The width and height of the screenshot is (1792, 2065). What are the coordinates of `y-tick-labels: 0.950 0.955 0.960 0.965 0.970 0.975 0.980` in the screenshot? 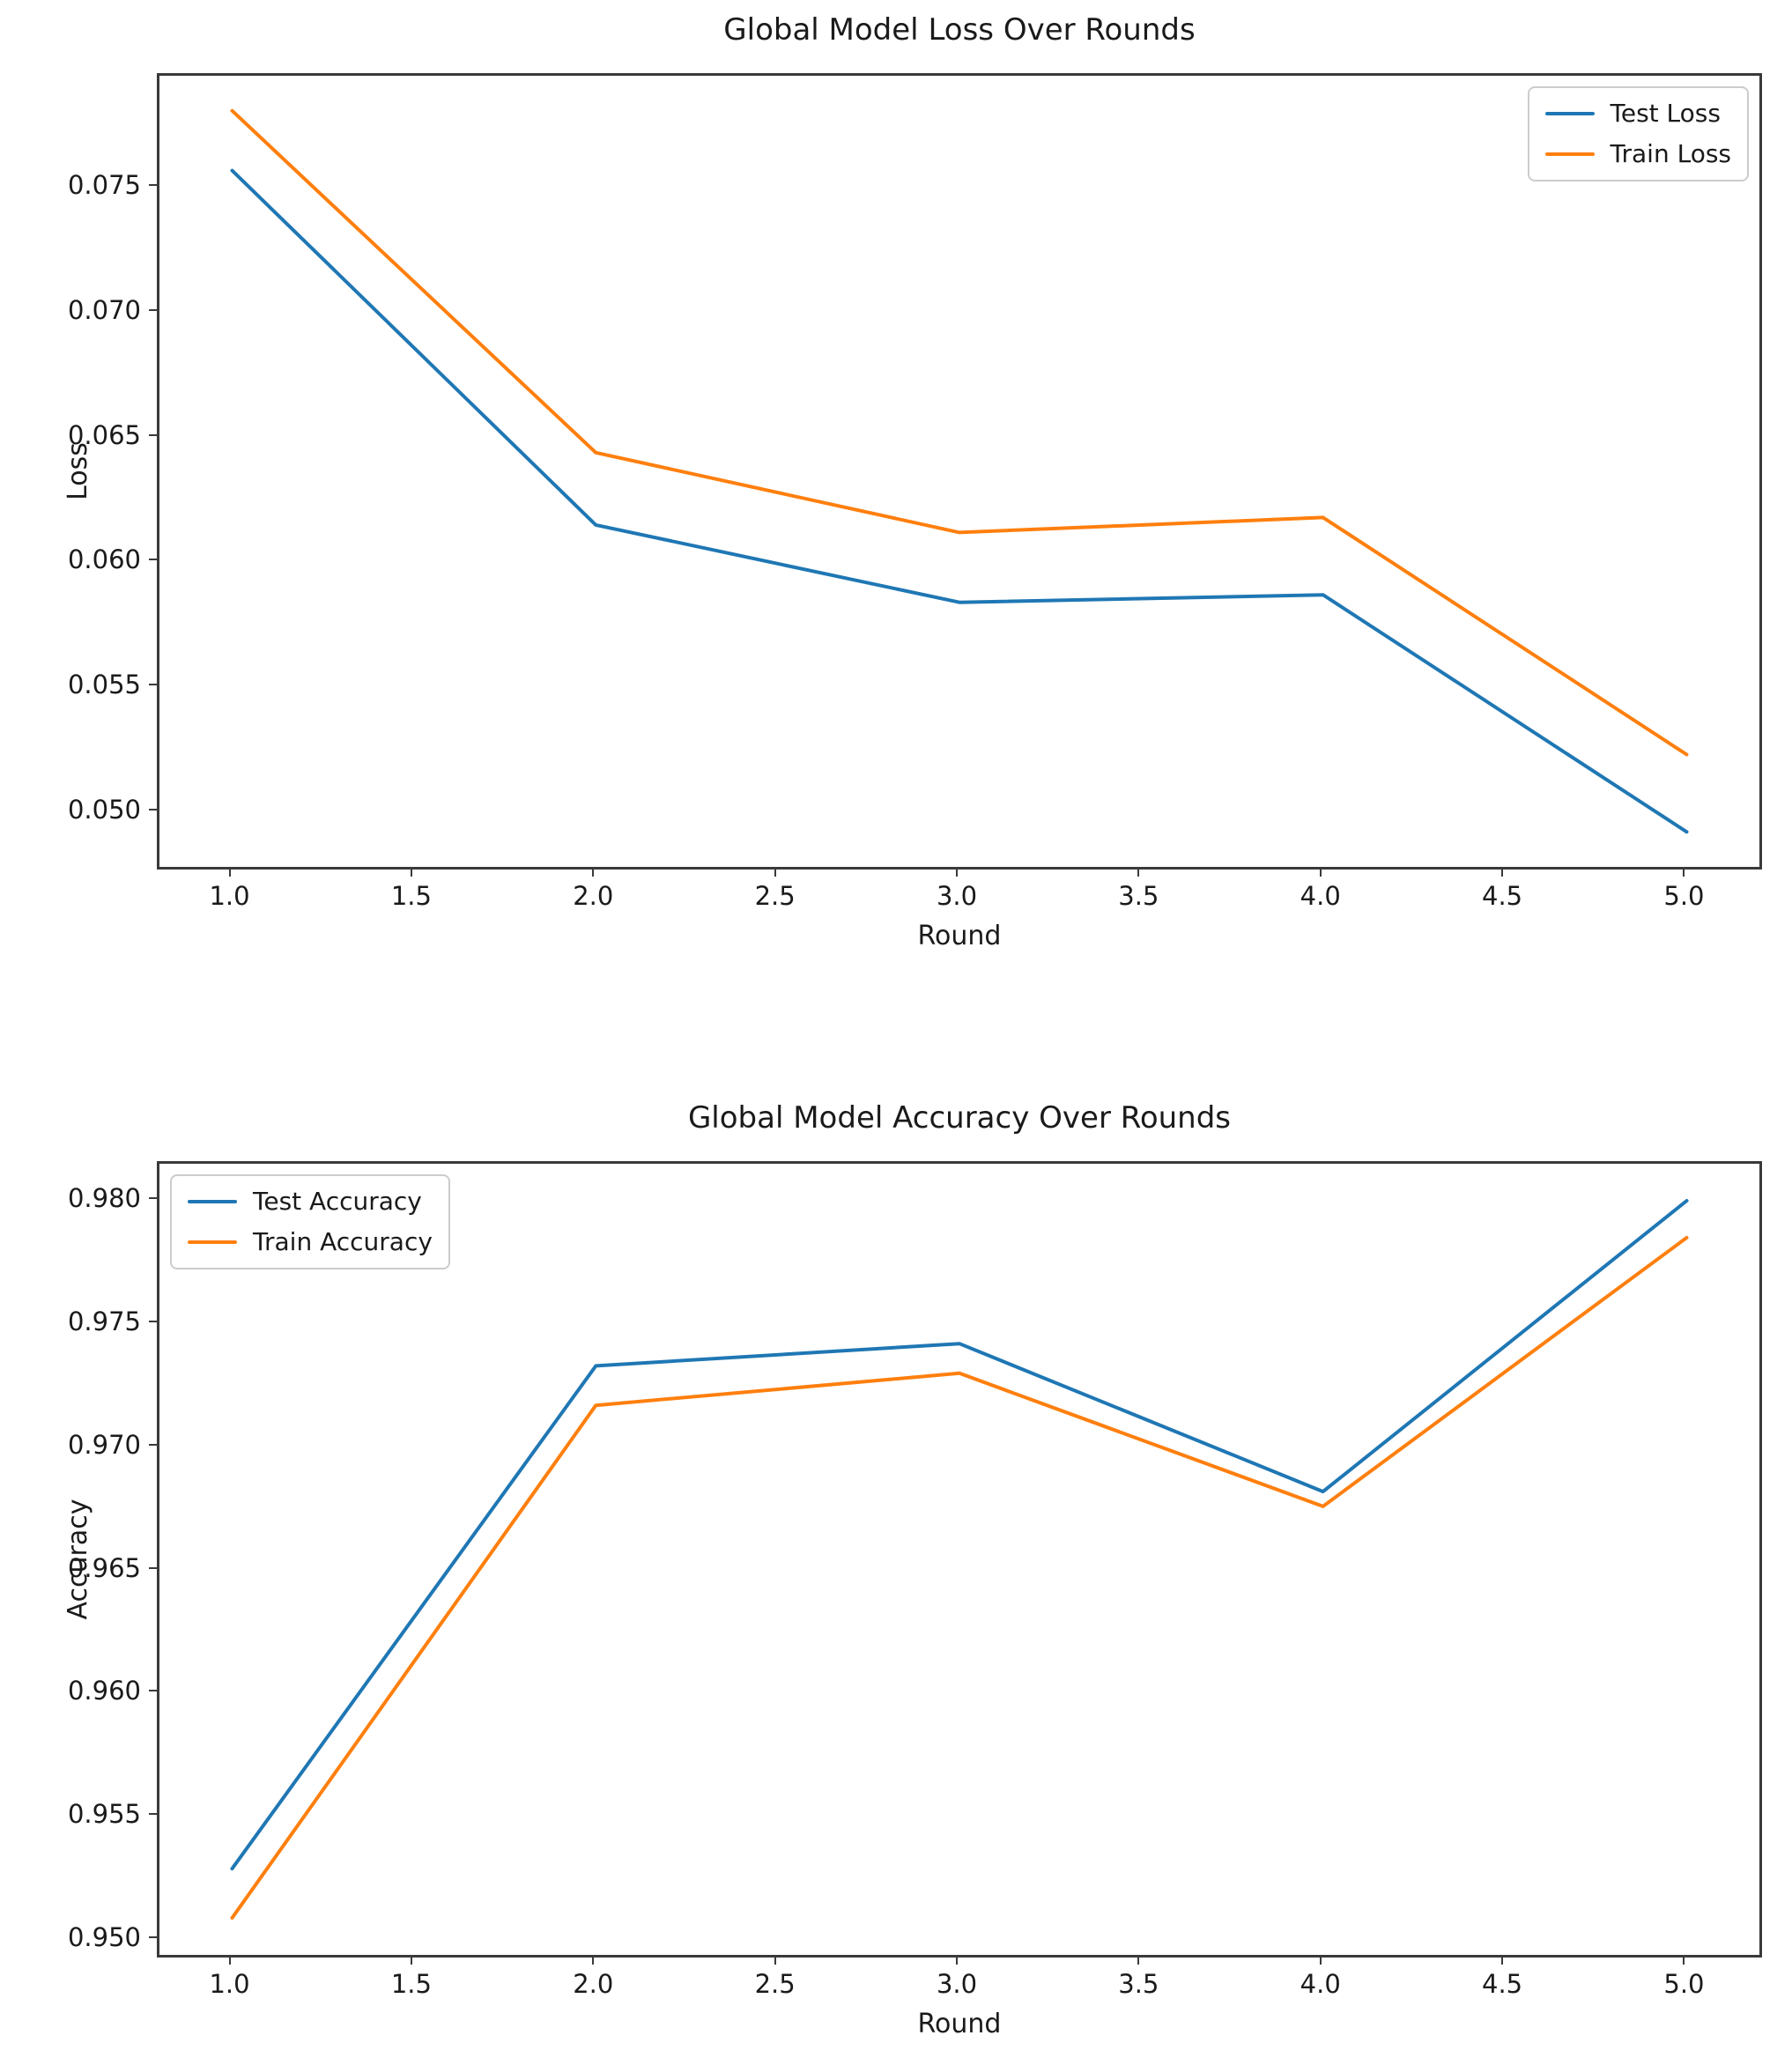 It's located at (70, 1559).